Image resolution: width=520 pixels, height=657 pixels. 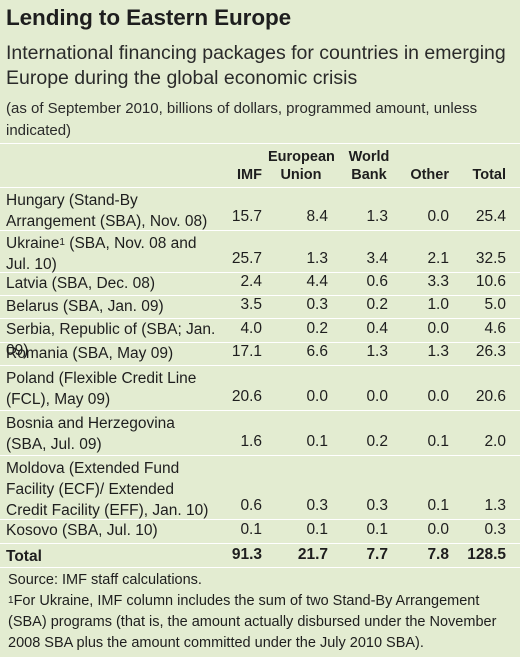 I want to click on cell-total: 0.3, so click(x=495, y=529).